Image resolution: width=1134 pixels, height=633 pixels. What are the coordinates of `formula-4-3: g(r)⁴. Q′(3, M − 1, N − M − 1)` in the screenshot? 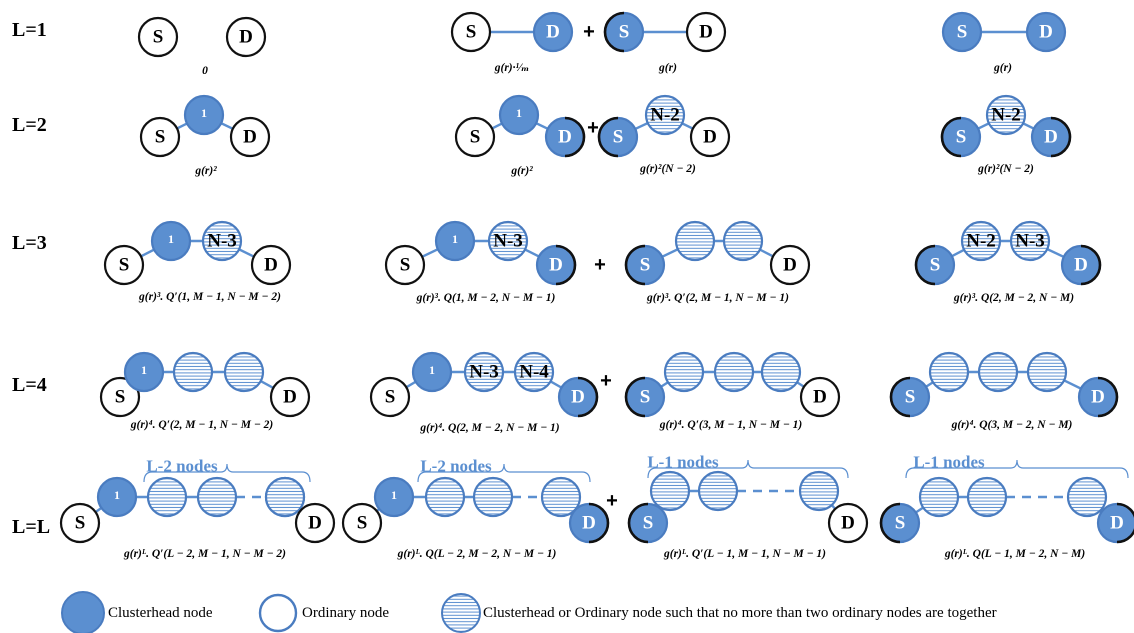 It's located at (731, 425).